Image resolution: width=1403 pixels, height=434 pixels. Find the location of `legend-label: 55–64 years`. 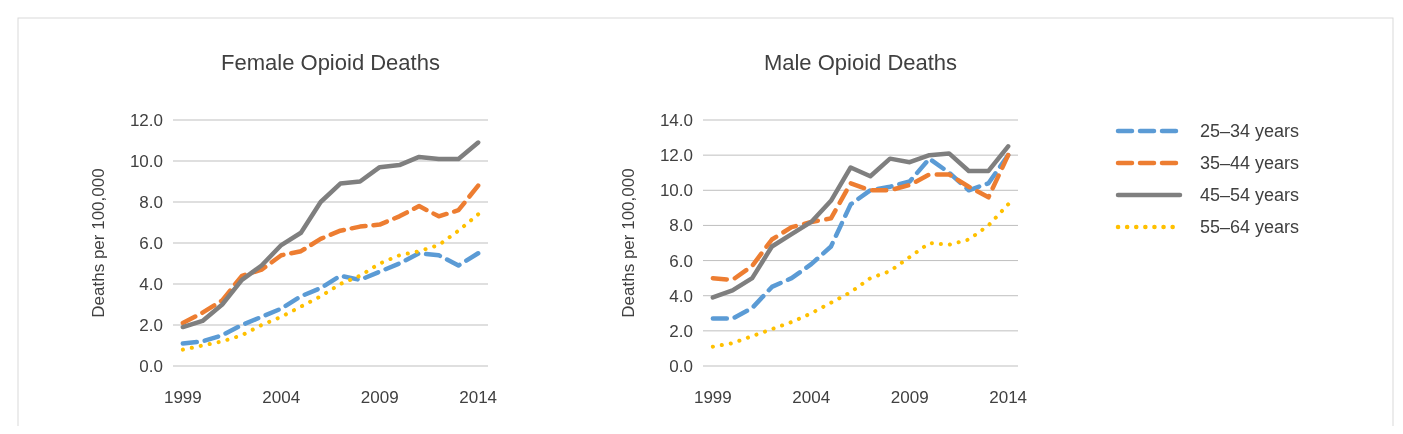

legend-label: 55–64 years is located at coordinates (1250, 227).